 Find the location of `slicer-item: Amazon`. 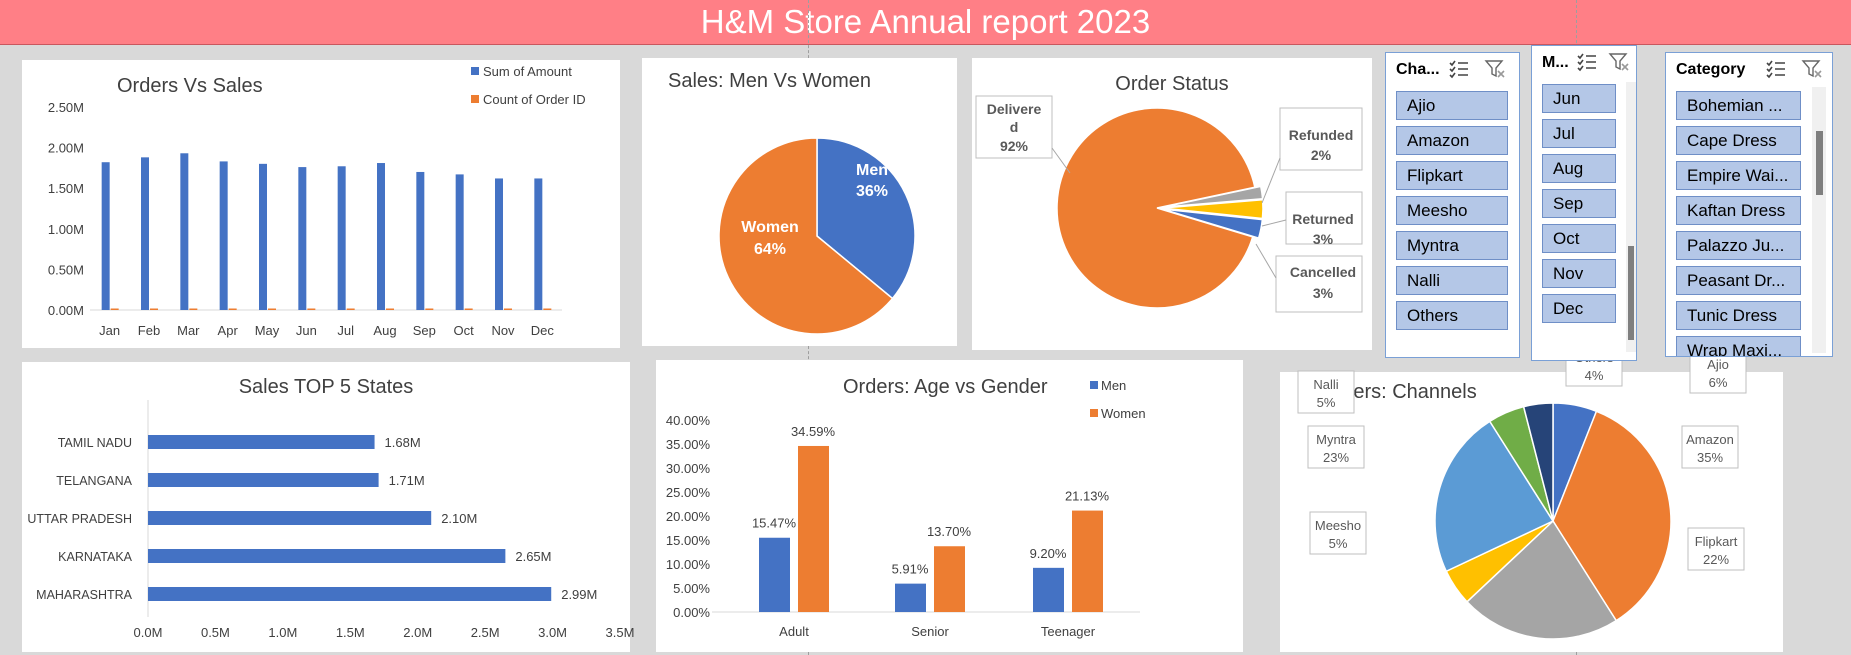

slicer-item: Amazon is located at coordinates (1452, 140).